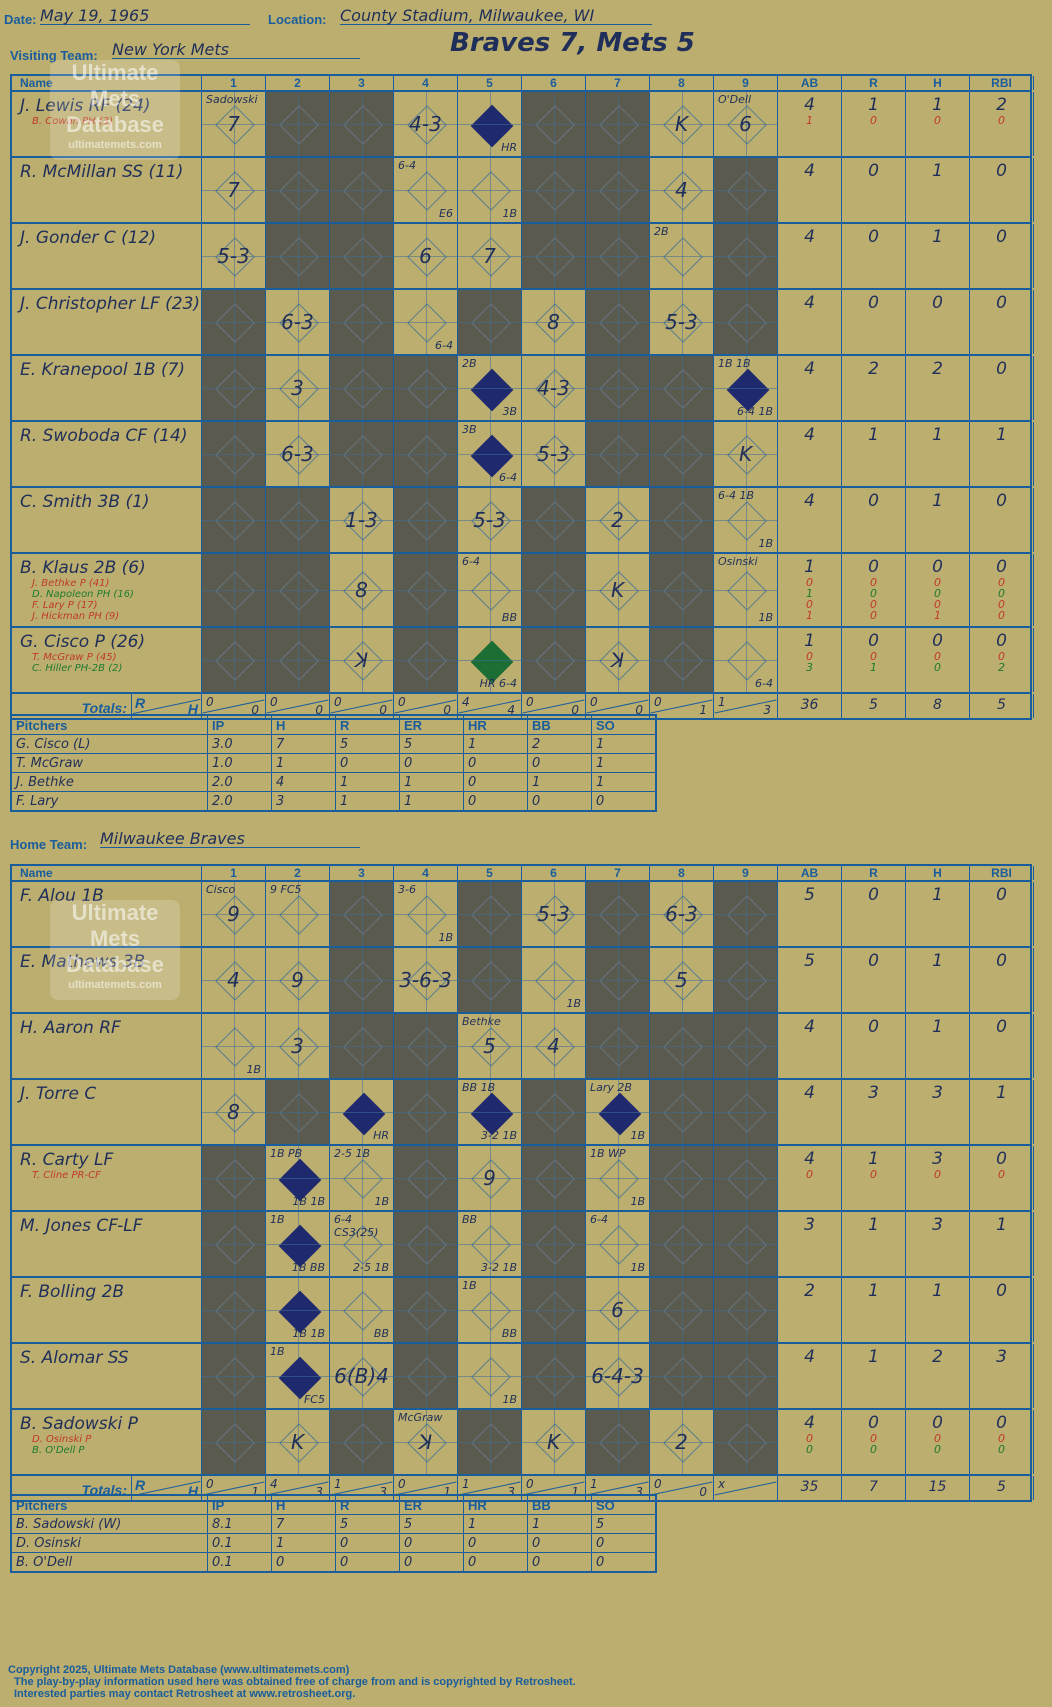  Describe the element at coordinates (874, 1488) in the screenshot. I see `total-r: 7` at that location.